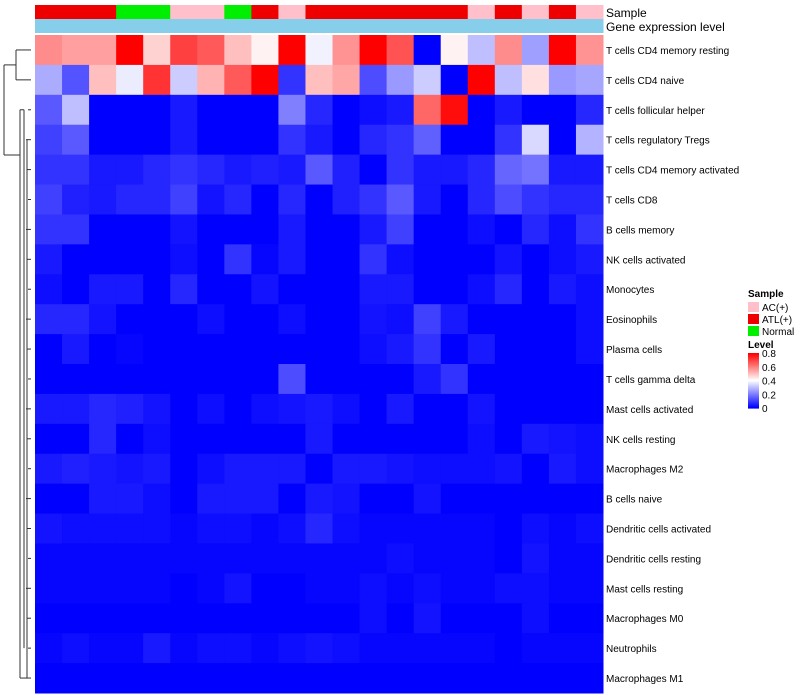  I want to click on row-label: Macrophages M0, so click(645, 619).